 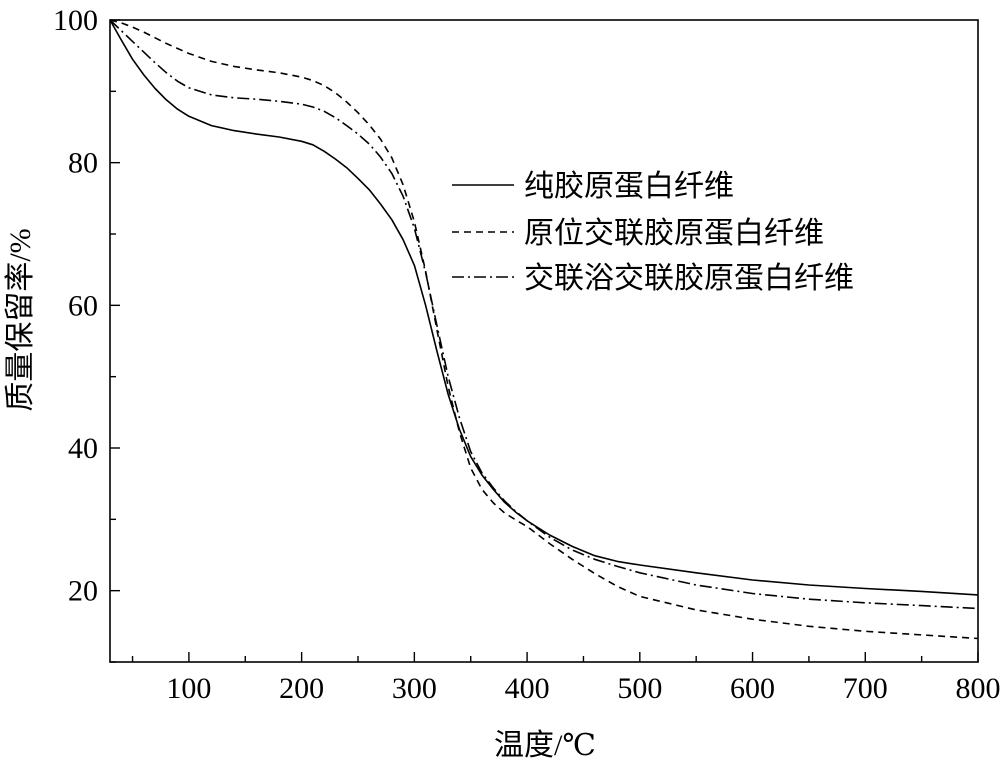 What do you see at coordinates (301, 688) in the screenshot?
I see `x-tick-label: 200` at bounding box center [301, 688].